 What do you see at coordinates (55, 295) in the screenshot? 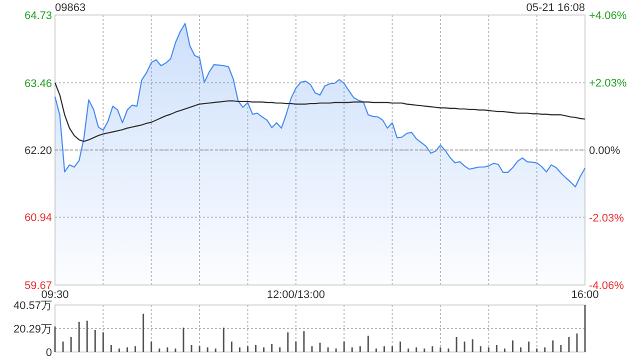
I see `x-tick-label: 09:30` at bounding box center [55, 295].